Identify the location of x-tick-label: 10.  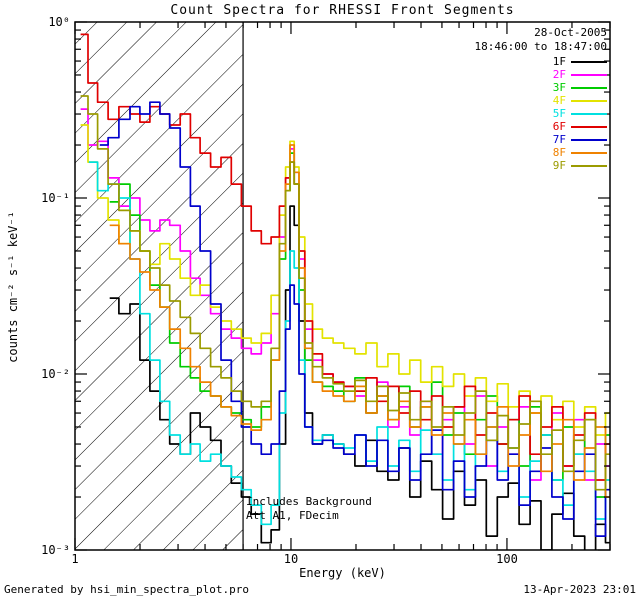
(291, 559).